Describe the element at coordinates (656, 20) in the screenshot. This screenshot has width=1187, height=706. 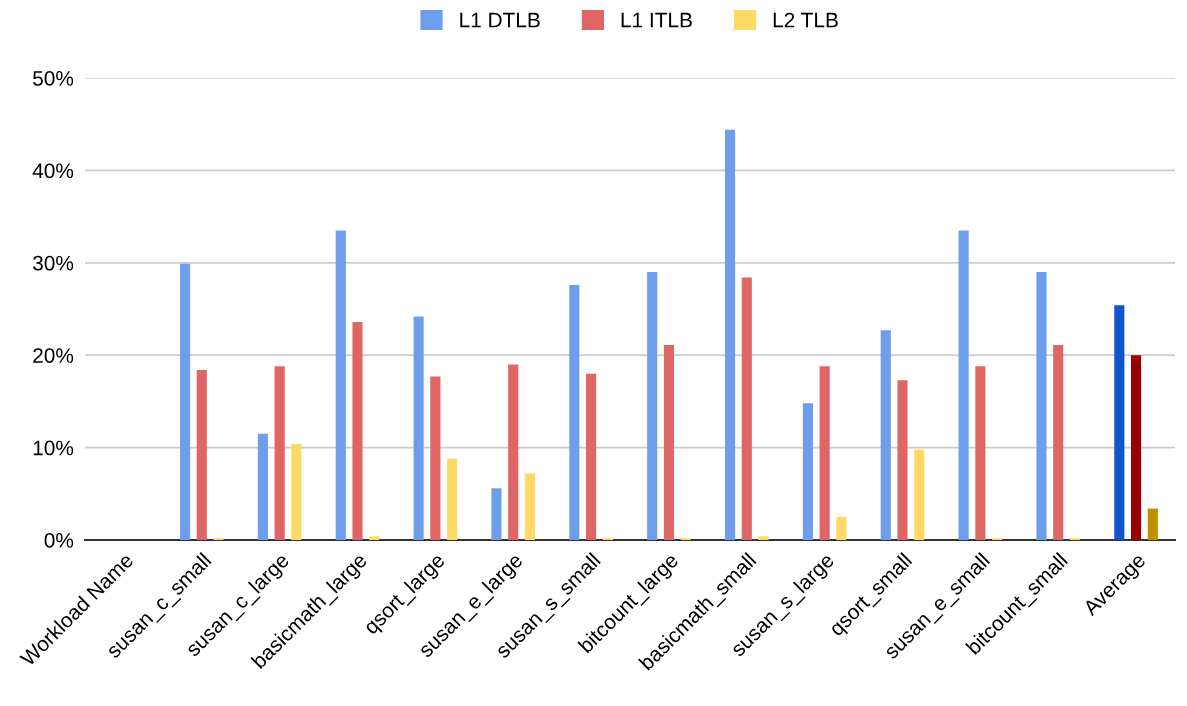
I see `legend-label: L1 ITLB` at that location.